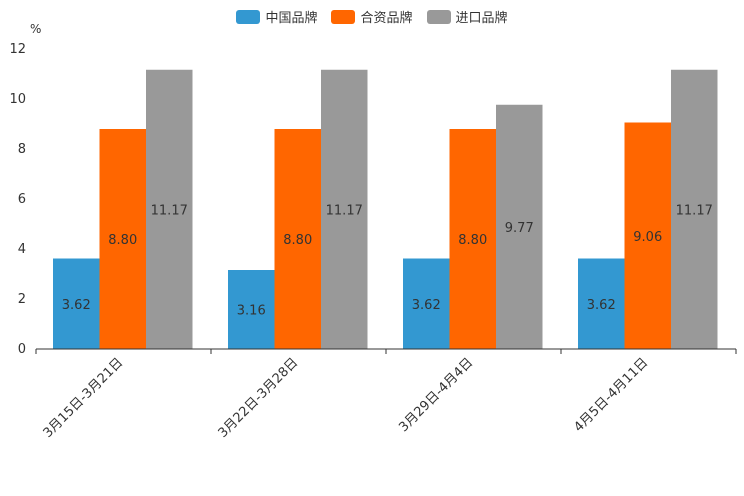 Image resolution: width=744 pixels, height=496 pixels. What do you see at coordinates (248, 16) in the screenshot?
I see `legend-swatch-china-brand` at bounding box center [248, 16].